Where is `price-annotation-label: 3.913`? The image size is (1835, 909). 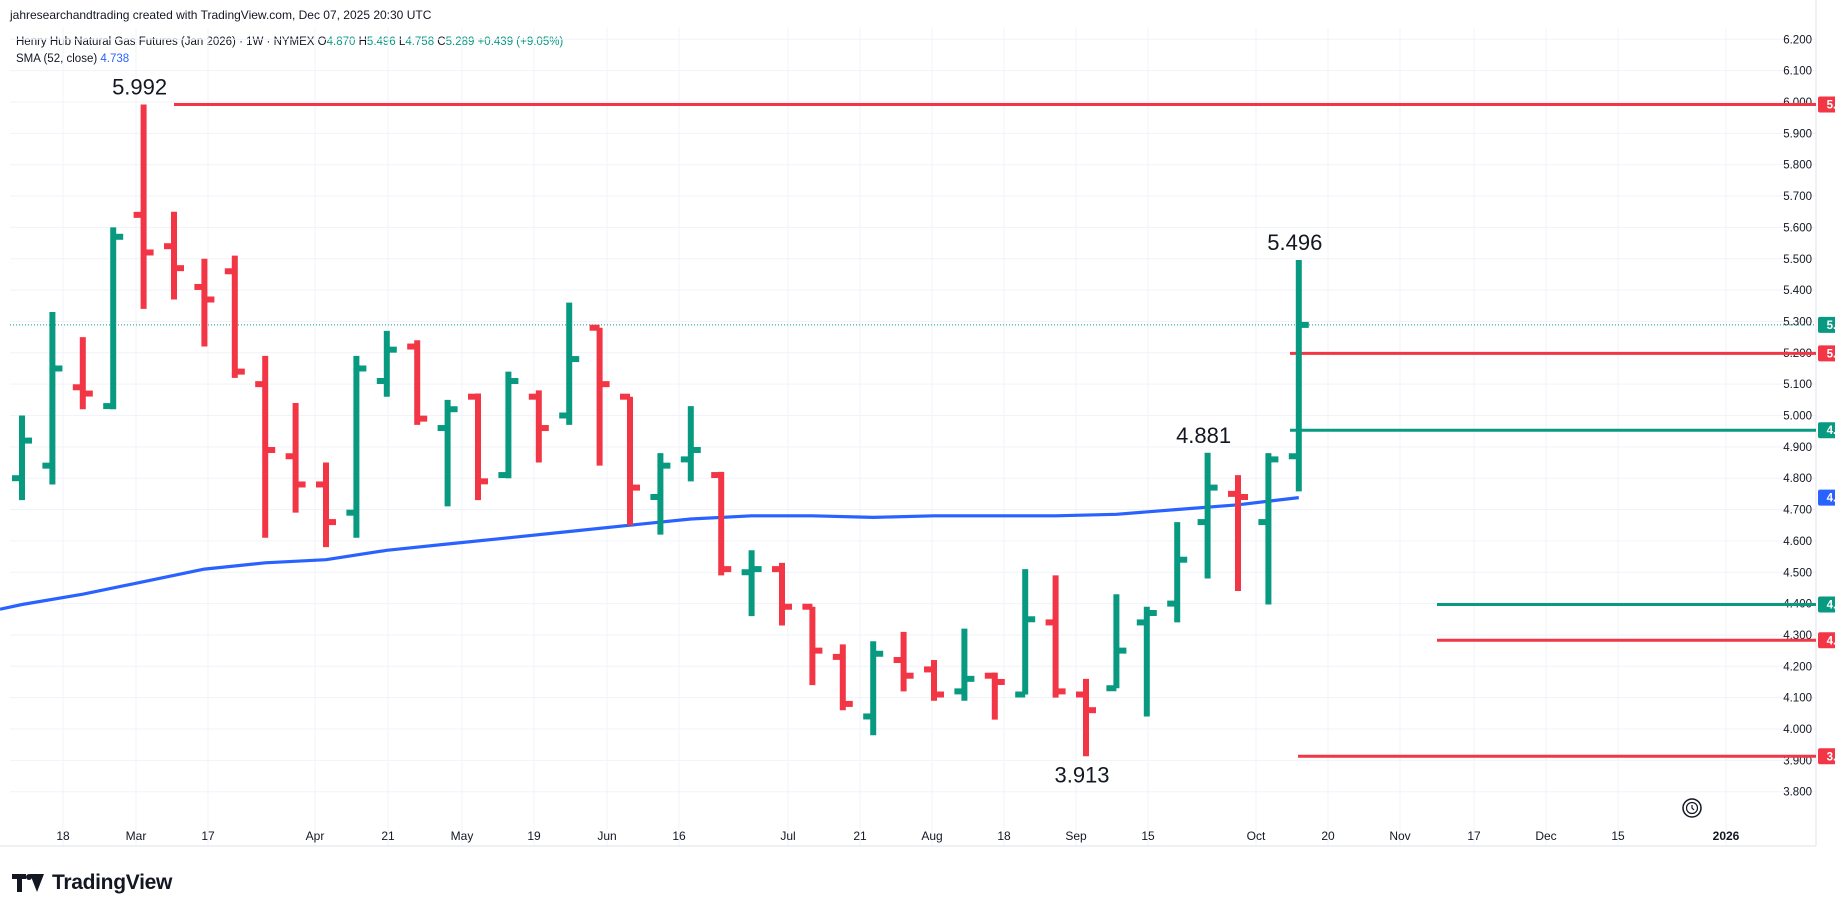
price-annotation-label: 3.913 is located at coordinates (1081, 774).